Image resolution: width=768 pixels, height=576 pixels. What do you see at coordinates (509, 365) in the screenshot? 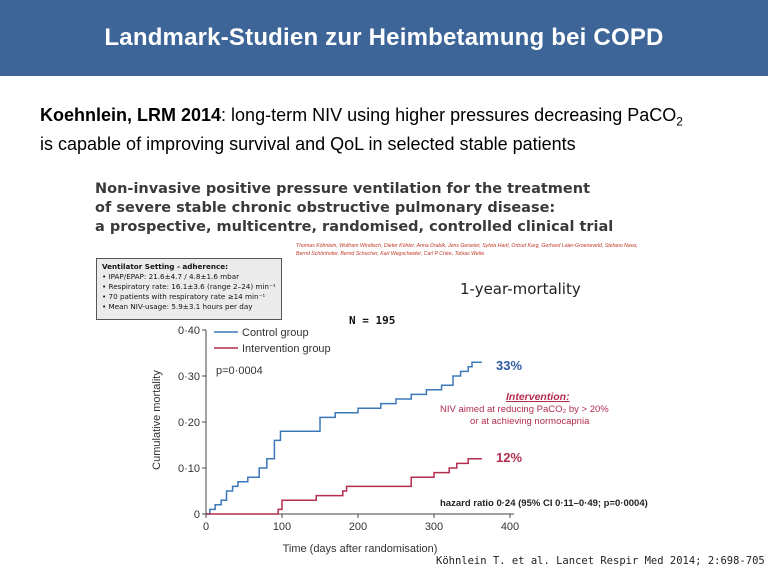
I see `control-end-label: 33%` at bounding box center [509, 365].